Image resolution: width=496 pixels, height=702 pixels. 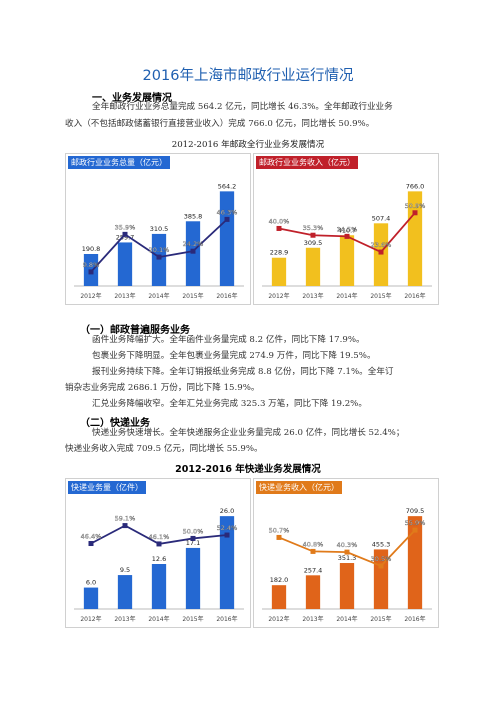 I want to click on chart-caption-industry: 2012-2016 年邮政全行业业务发展情况, so click(x=248, y=145).